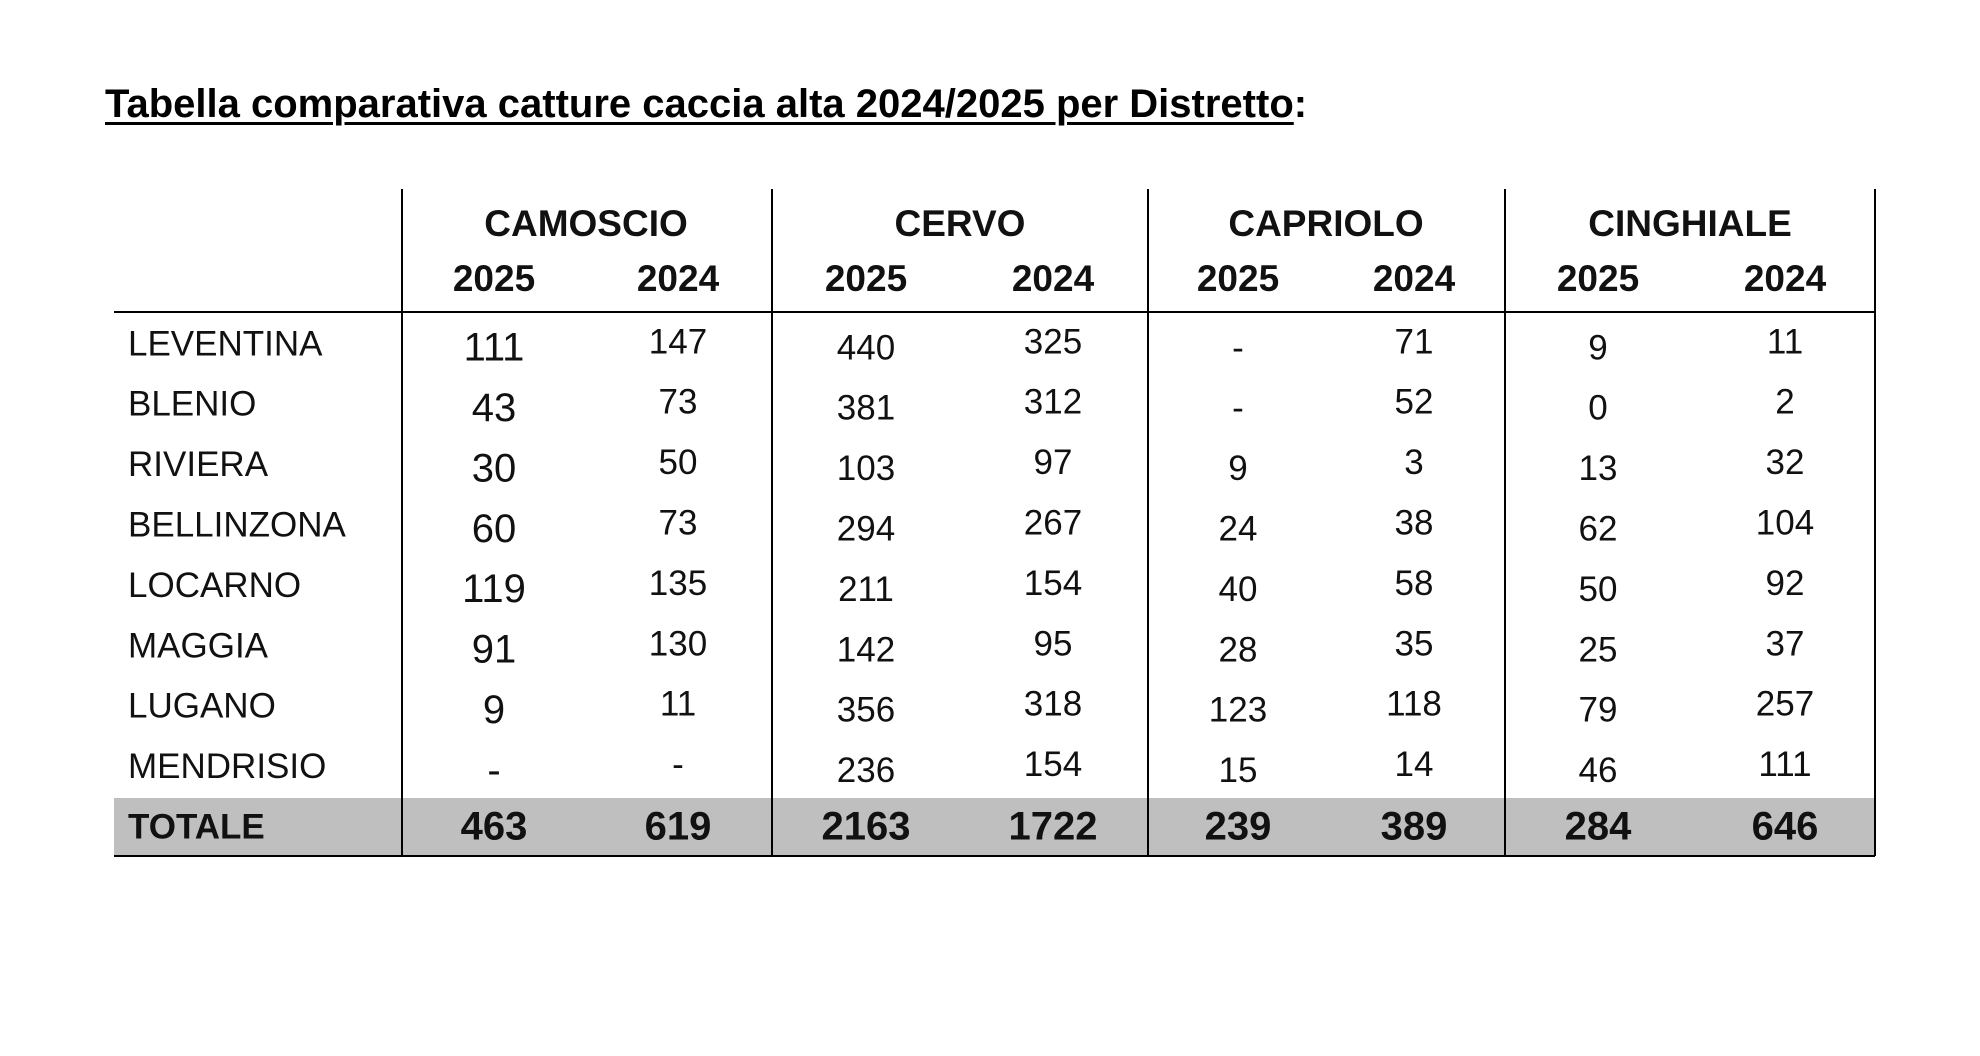  What do you see at coordinates (678, 341) in the screenshot?
I see `cell: 147` at bounding box center [678, 341].